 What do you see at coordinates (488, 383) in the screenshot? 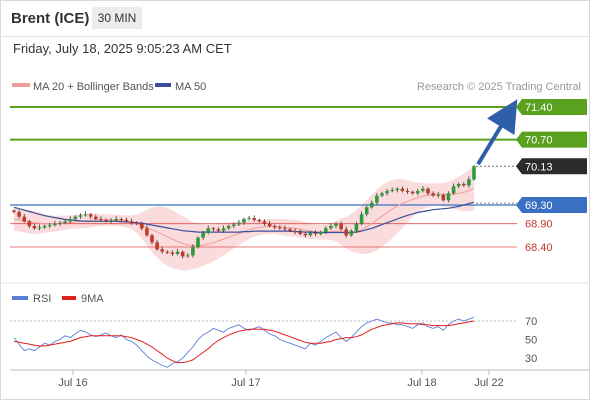
I see `x-tick-label: Jul 22` at bounding box center [488, 383].